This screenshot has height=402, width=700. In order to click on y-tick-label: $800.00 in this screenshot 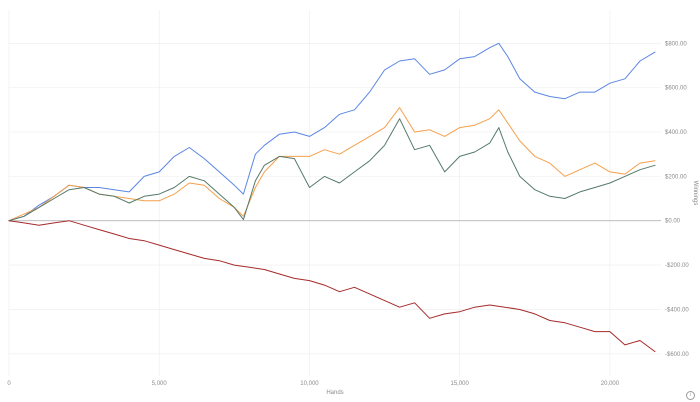, I will do `click(676, 44)`.